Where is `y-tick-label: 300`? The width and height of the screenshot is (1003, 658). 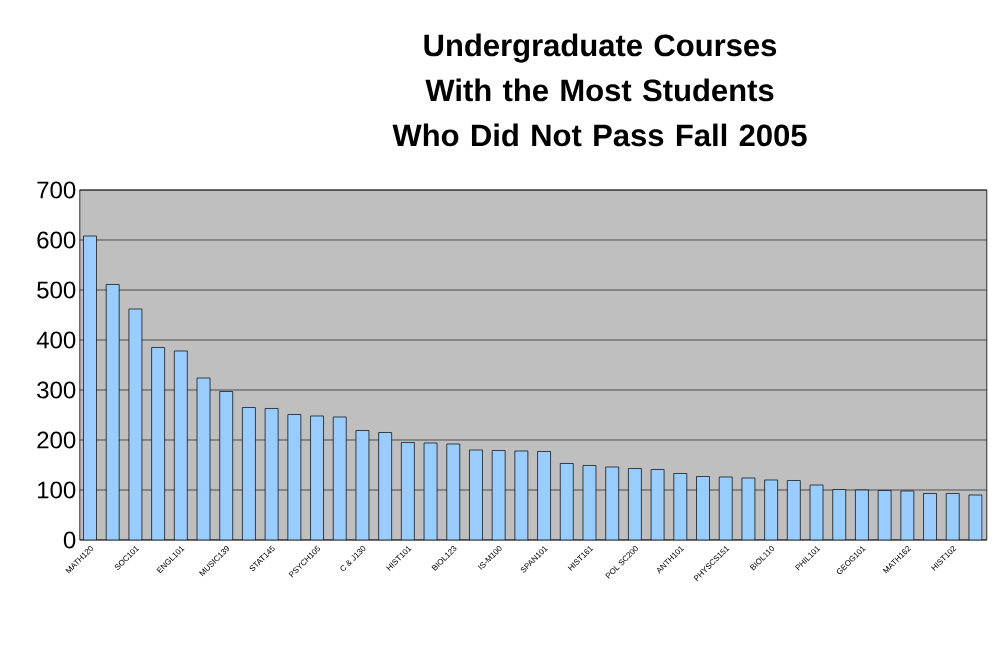 y-tick-label: 300 is located at coordinates (56, 390).